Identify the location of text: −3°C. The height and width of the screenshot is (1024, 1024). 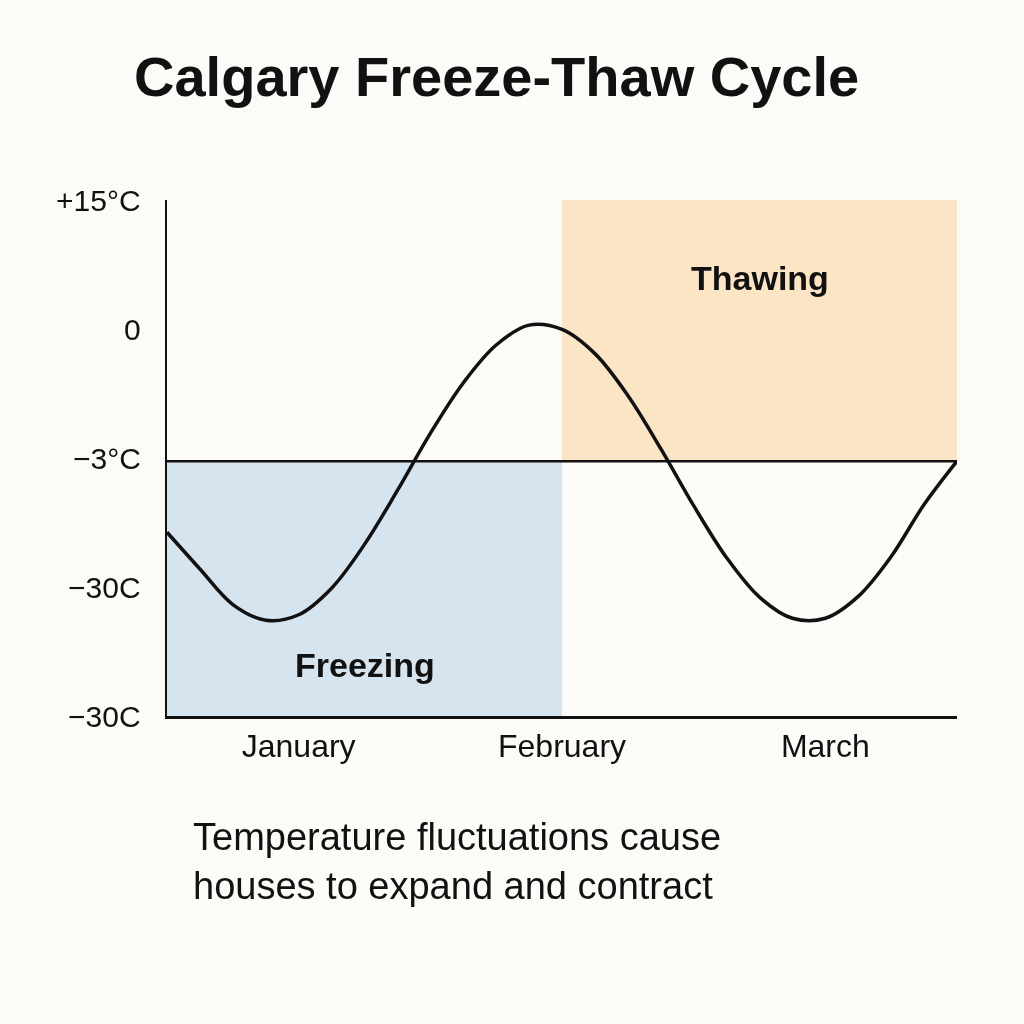
(107, 458).